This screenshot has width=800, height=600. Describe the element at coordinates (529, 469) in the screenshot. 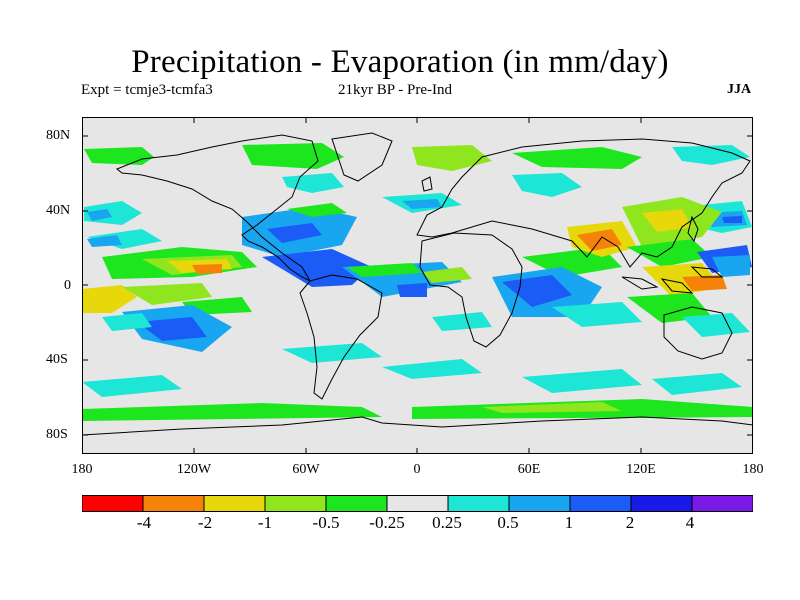

I see `lon-label-60e: 60E` at that location.